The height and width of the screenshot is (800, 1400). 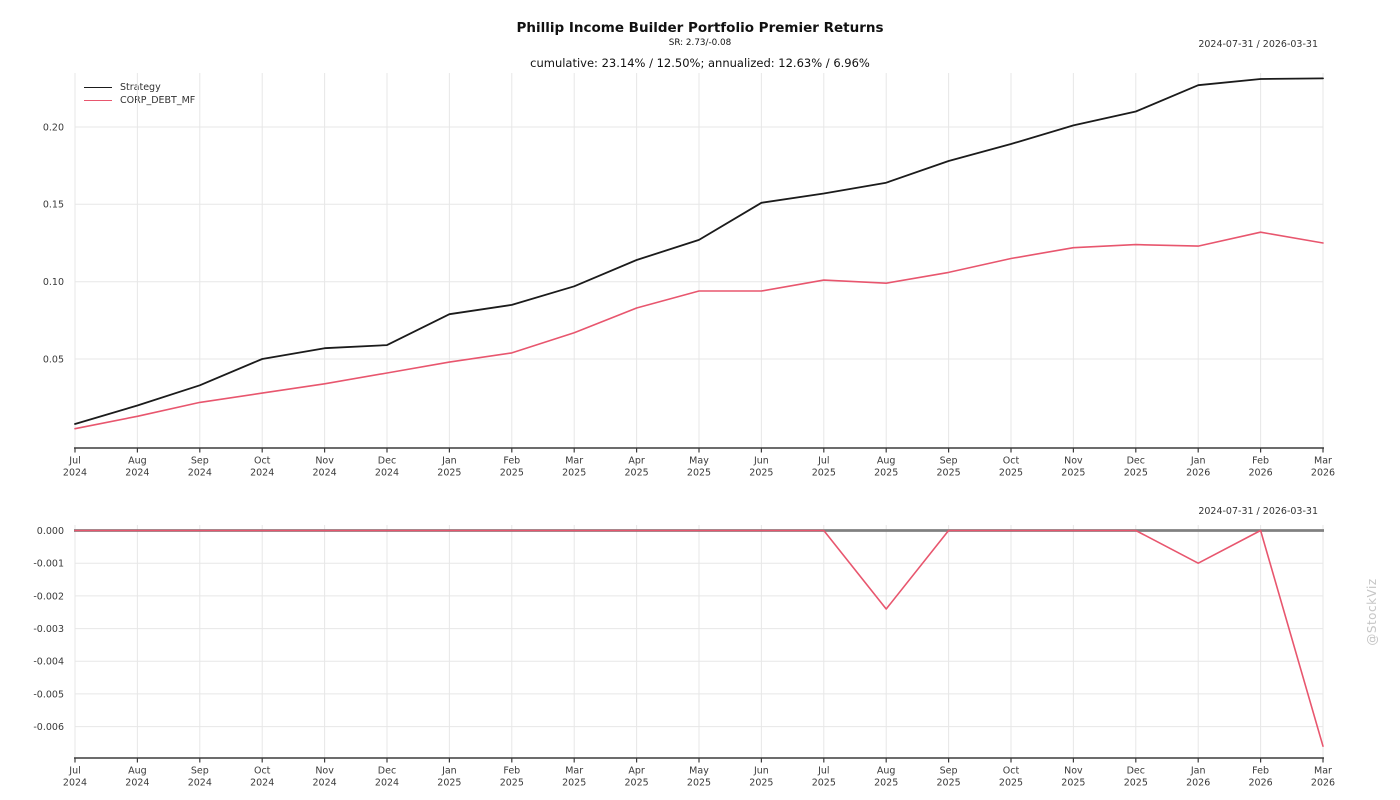 I want to click on legend-item-strategy: Strategy, so click(x=139, y=87).